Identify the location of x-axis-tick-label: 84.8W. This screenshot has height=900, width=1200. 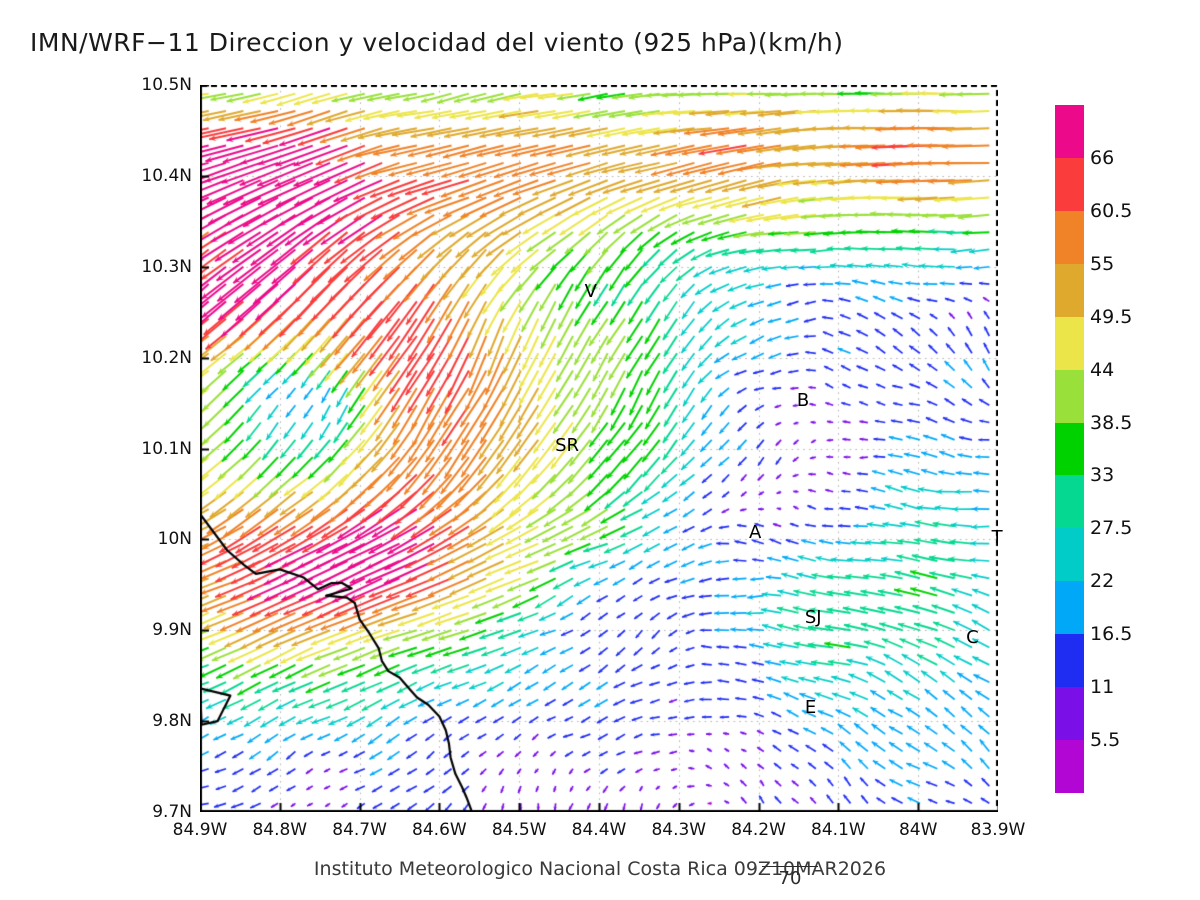
(280, 830).